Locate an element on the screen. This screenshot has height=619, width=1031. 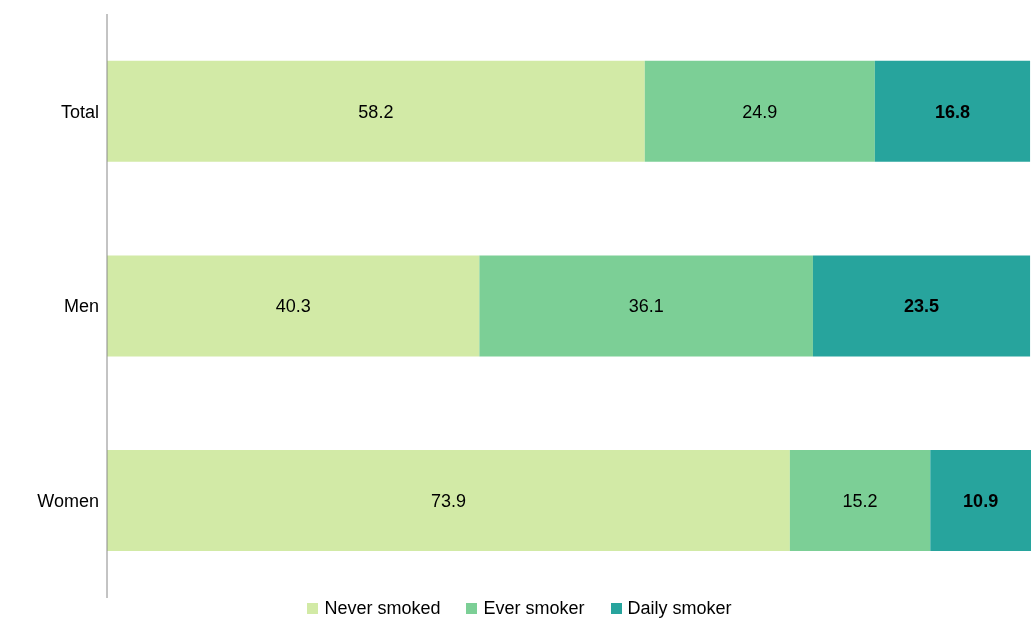
data-label: 16.8 is located at coordinates (952, 111).